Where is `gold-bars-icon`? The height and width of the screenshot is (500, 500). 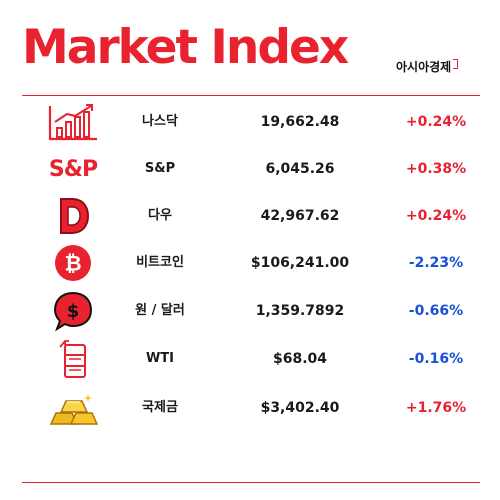
gold-bars-icon is located at coordinates (73, 408).